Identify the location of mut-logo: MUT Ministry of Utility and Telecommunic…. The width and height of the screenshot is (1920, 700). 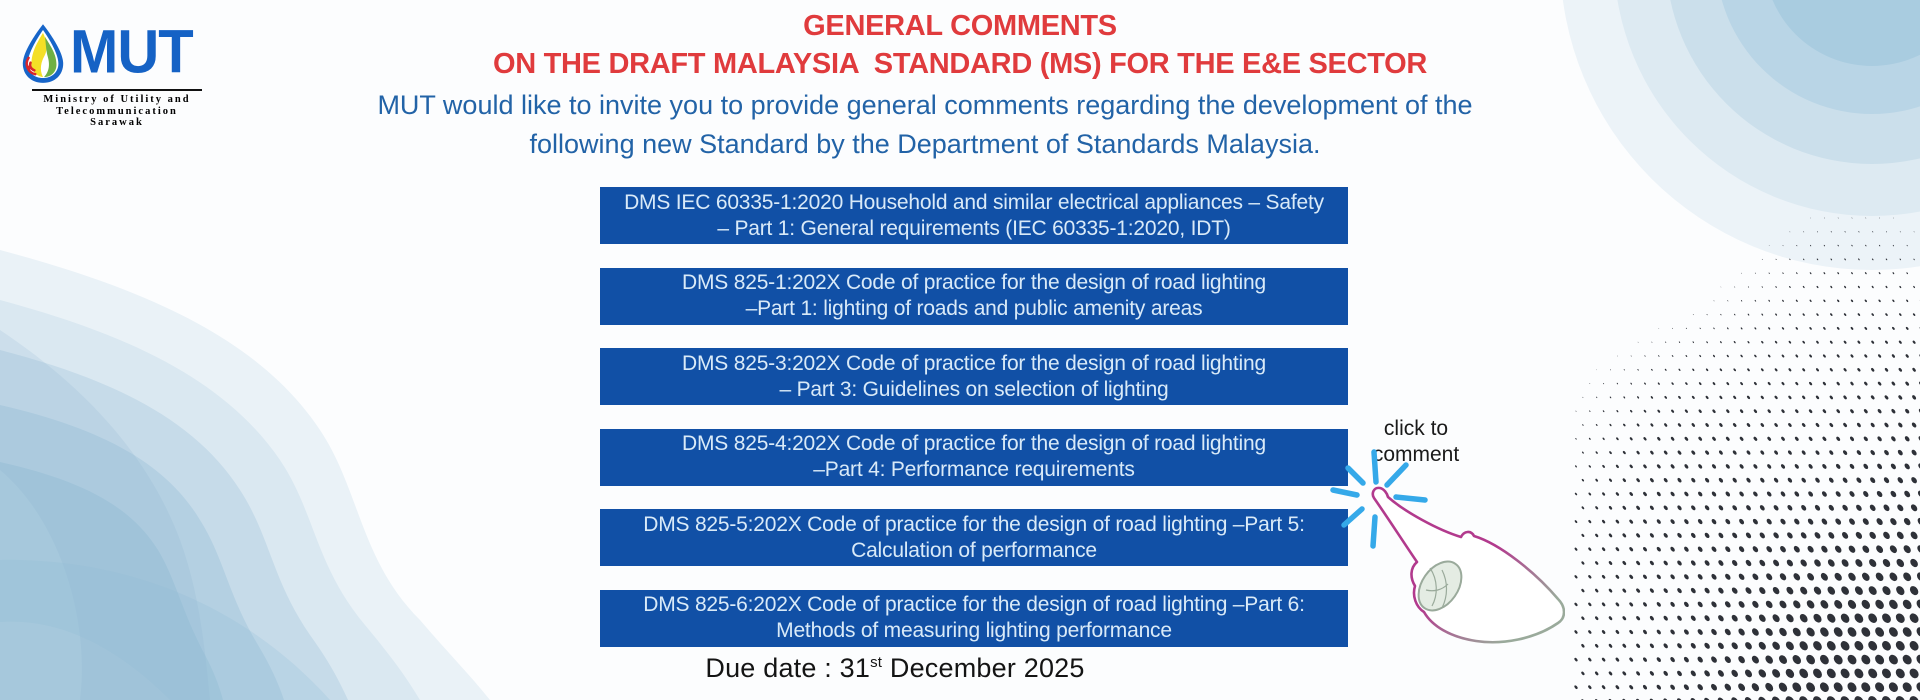
(125, 73).